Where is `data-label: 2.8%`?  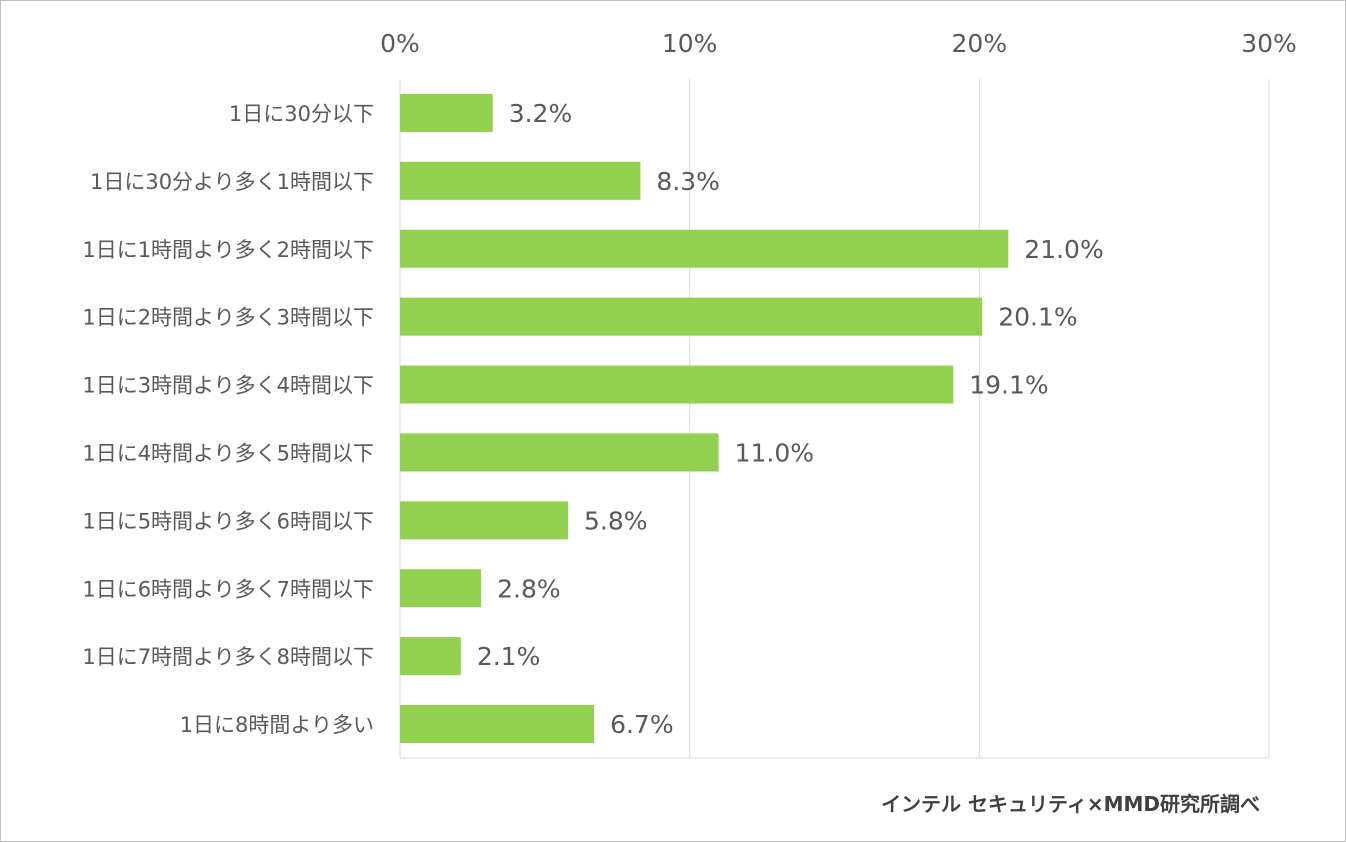 data-label: 2.8% is located at coordinates (529, 588).